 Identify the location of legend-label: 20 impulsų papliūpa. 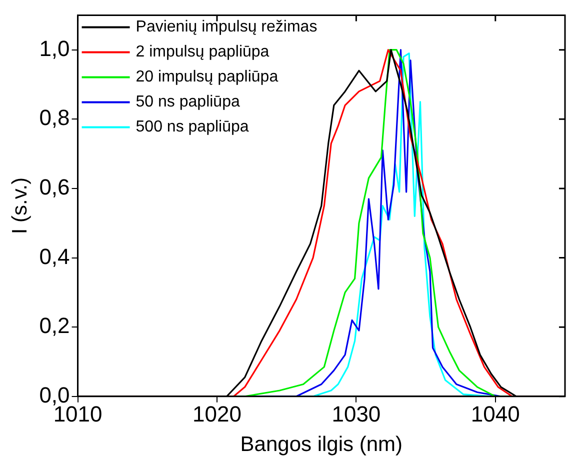
(207, 77).